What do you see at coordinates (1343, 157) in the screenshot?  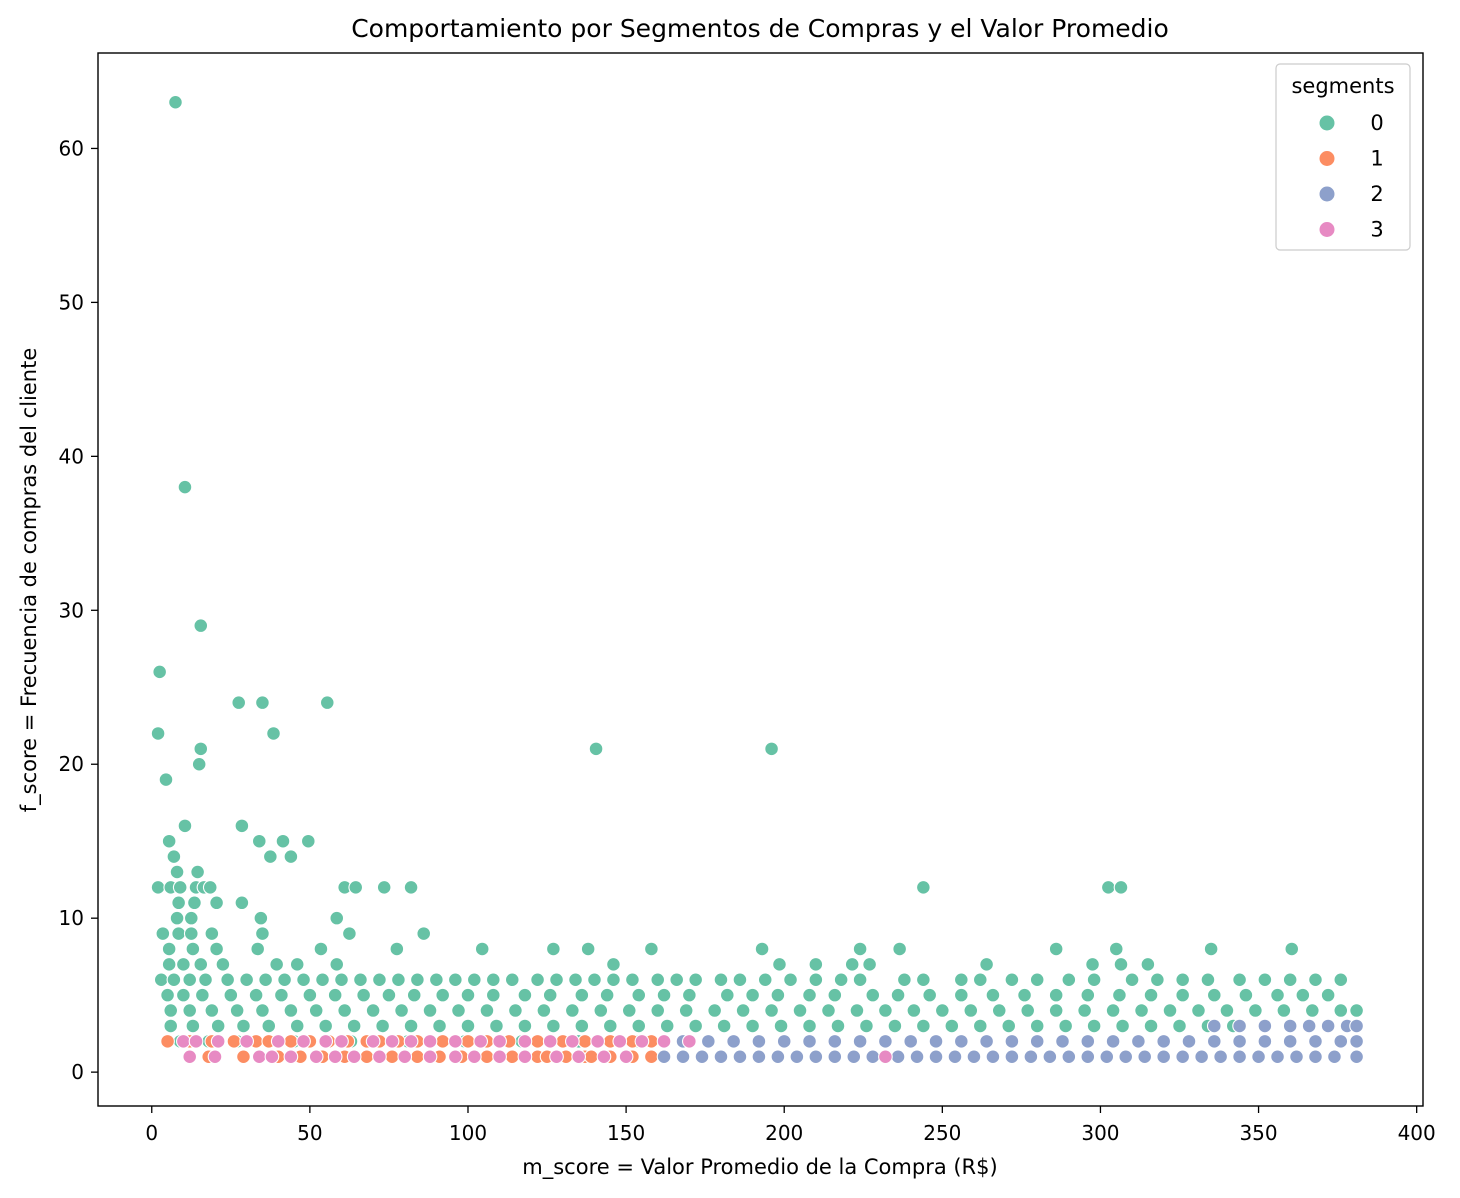 I see `legend-box` at bounding box center [1343, 157].